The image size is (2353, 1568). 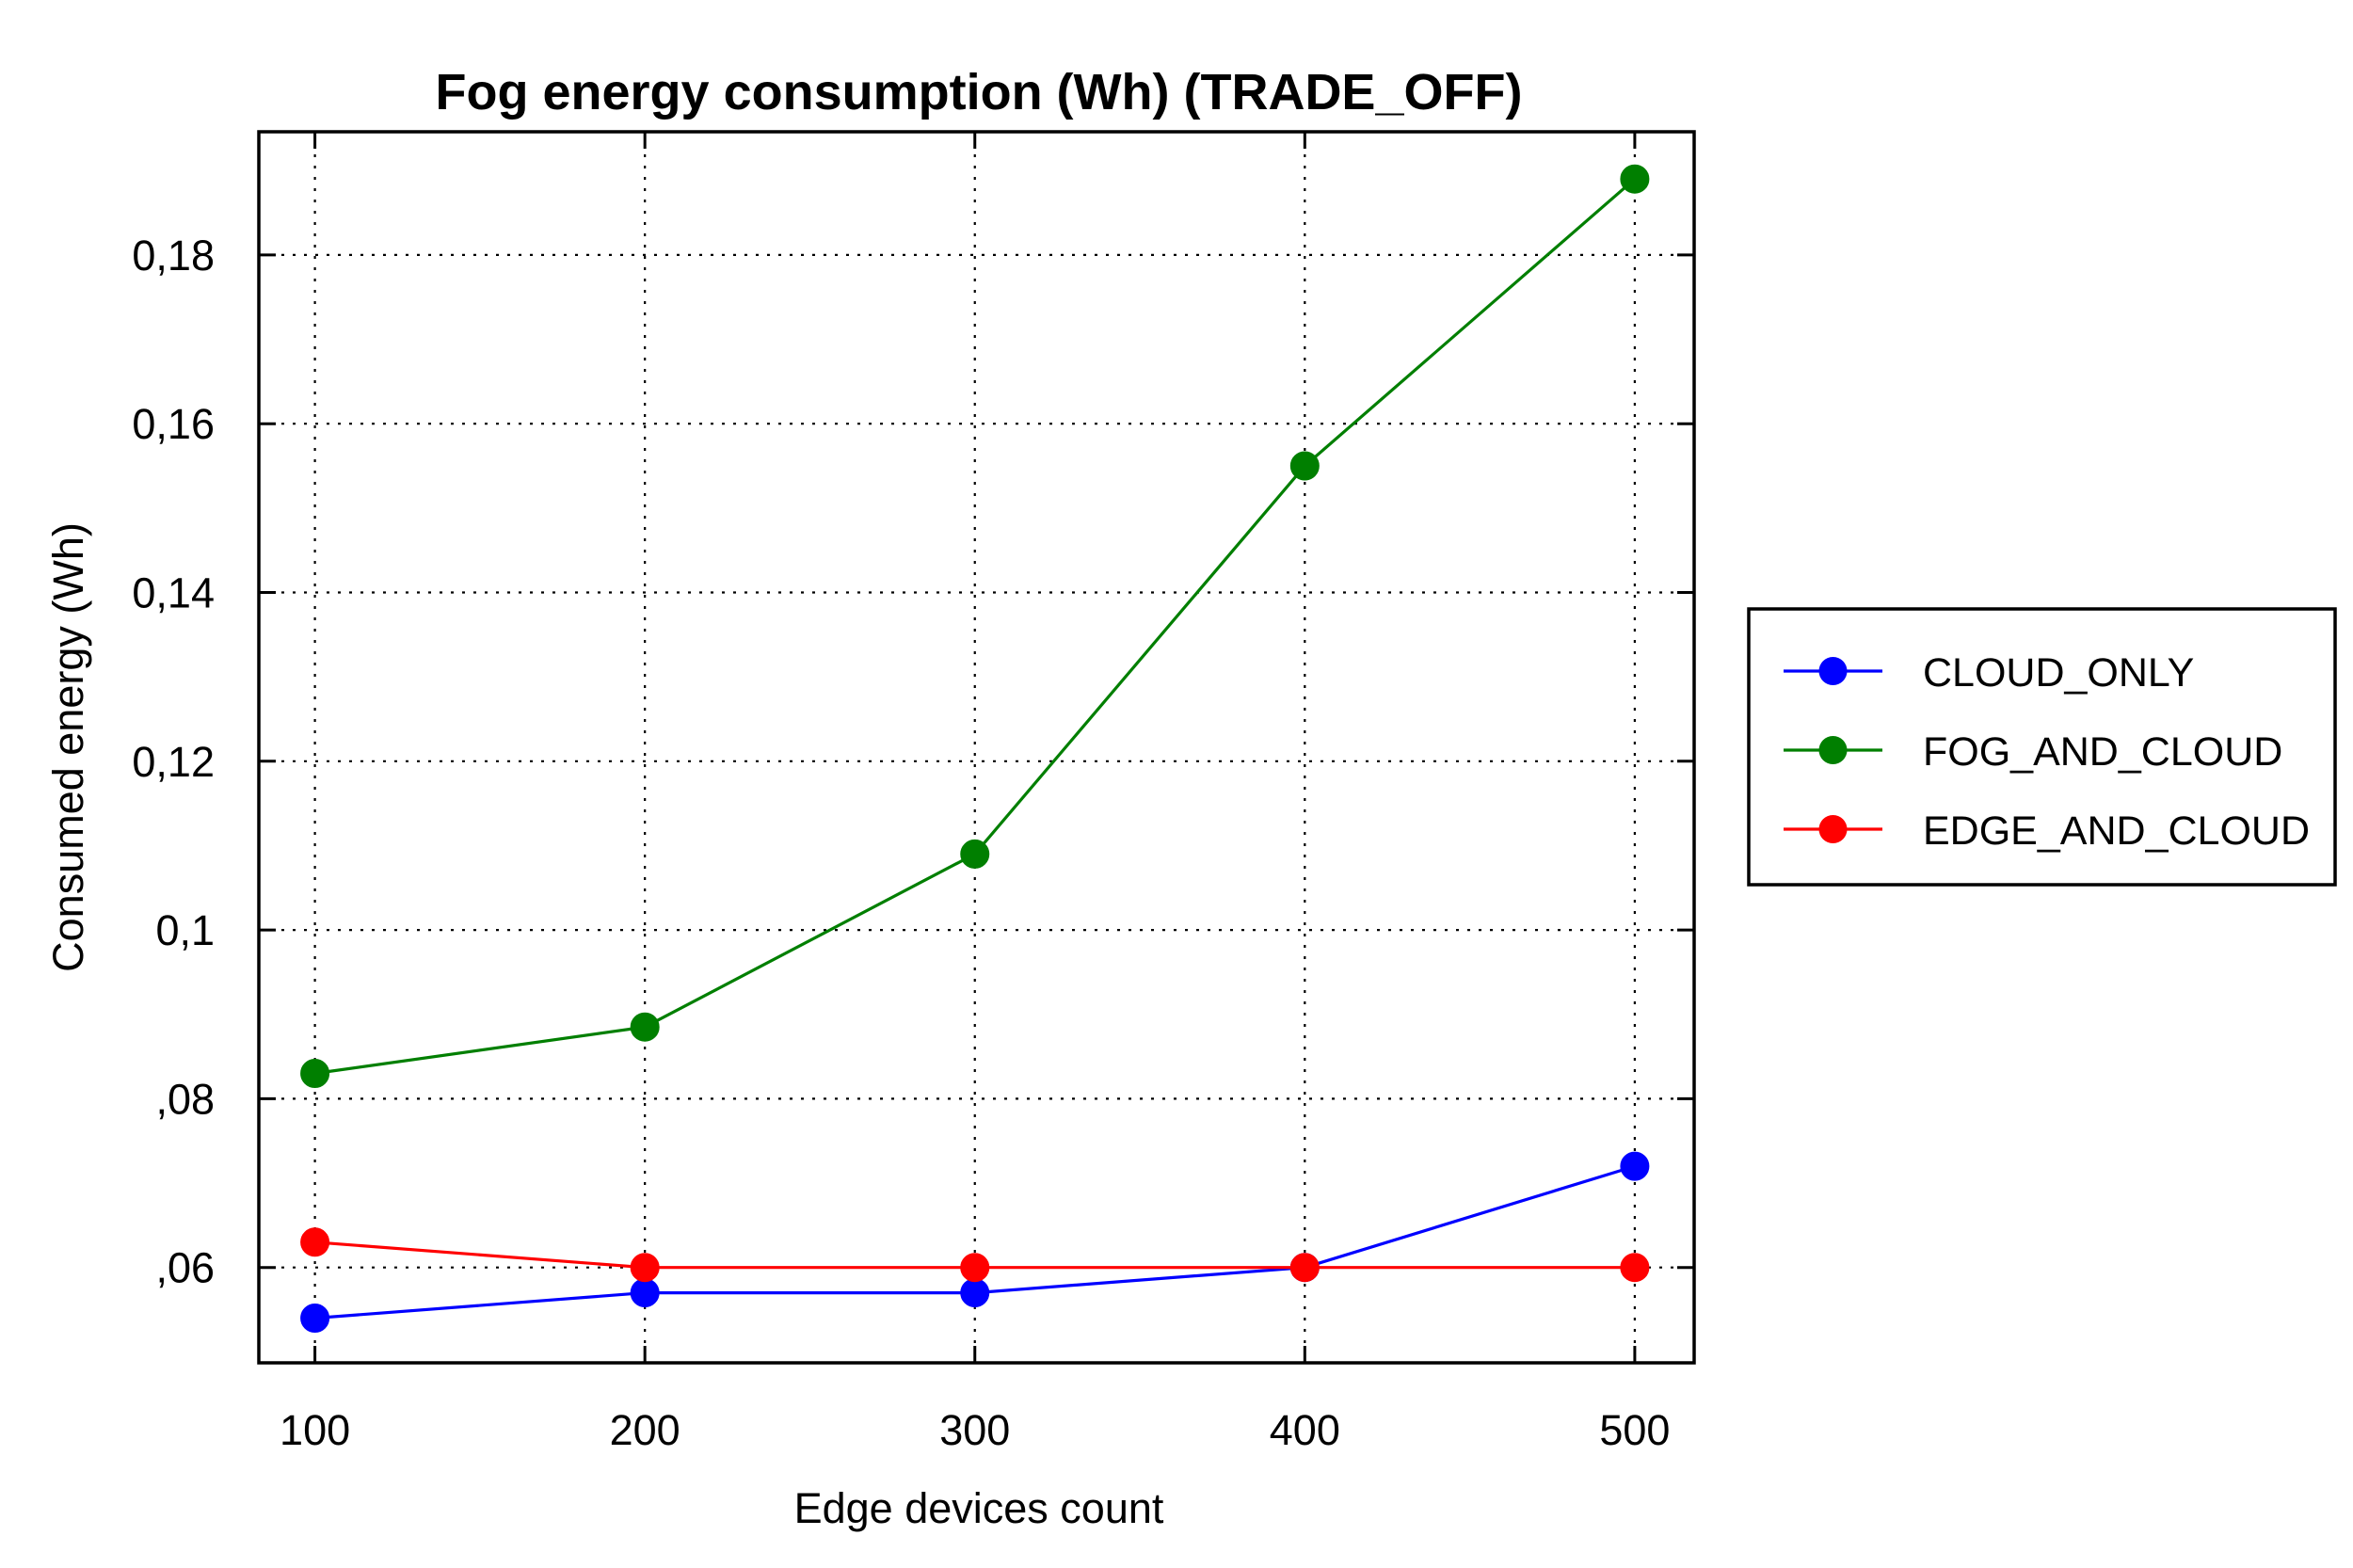 I want to click on y-tick-label: 0,12, so click(x=174, y=762).